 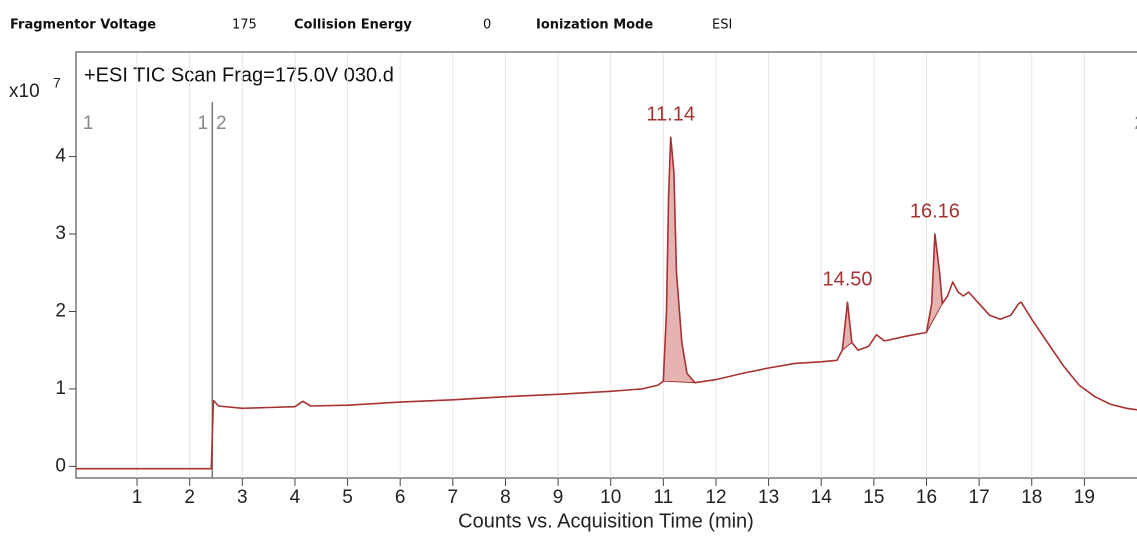 What do you see at coordinates (822, 497) in the screenshot?
I see `x-tick-label: 14` at bounding box center [822, 497].